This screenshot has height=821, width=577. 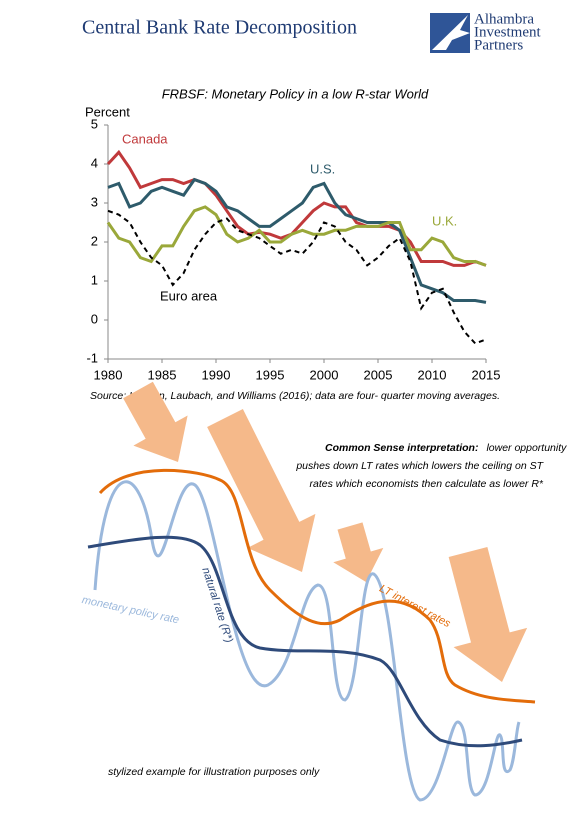 I want to click on series-label: U.K., so click(x=444, y=220).